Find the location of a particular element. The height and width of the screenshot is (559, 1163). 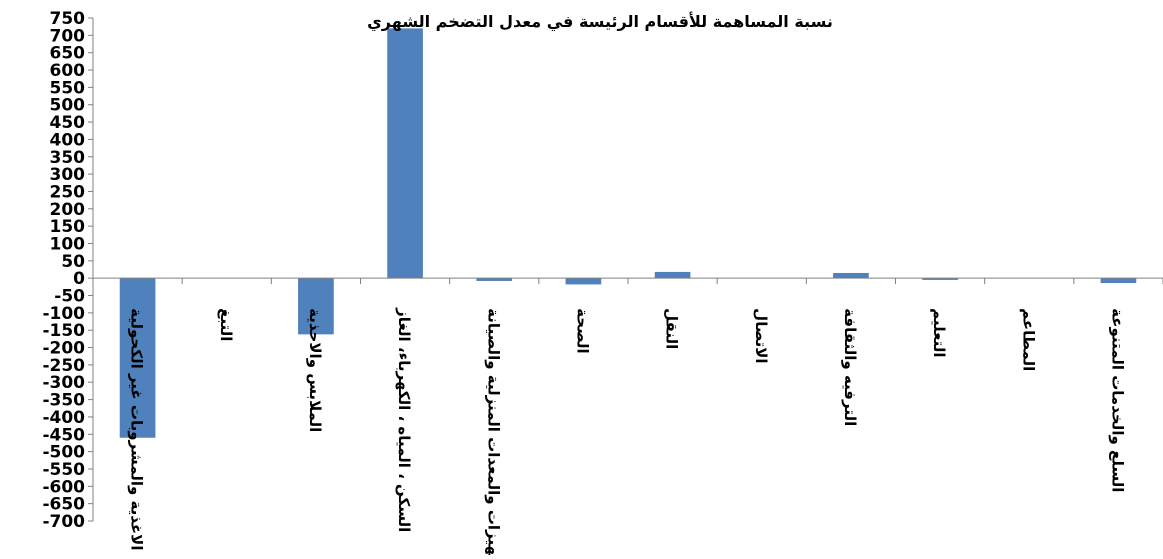

y-tick-label: -550 is located at coordinates (63, 470).